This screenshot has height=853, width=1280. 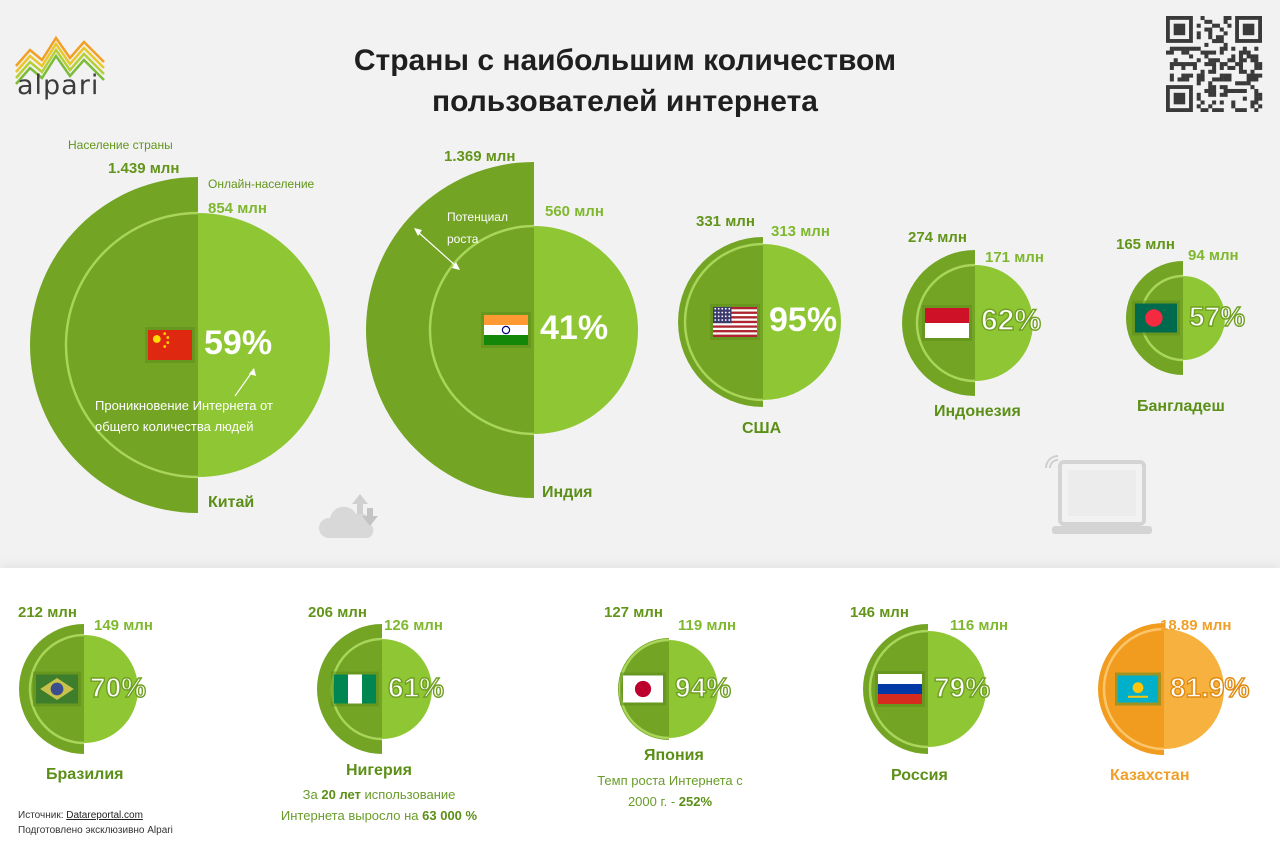 What do you see at coordinates (416, 687) in the screenshot?
I see `penetration-label: 61%` at bounding box center [416, 687].